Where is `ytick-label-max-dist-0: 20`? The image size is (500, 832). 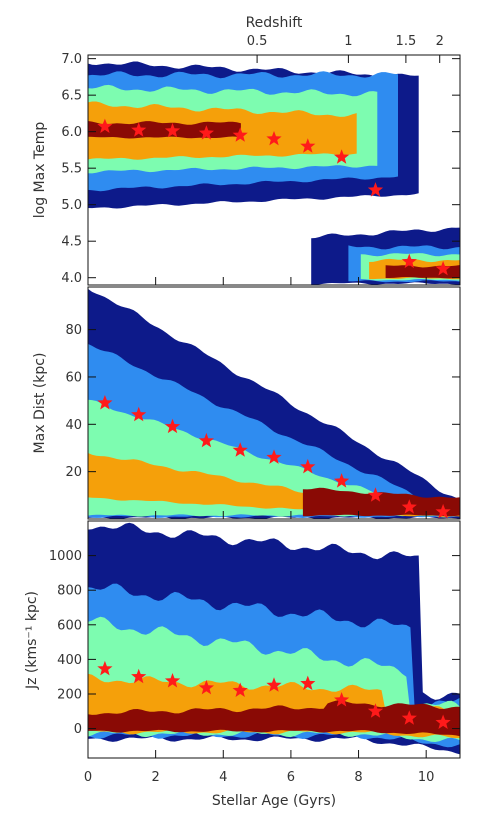 ytick-label-max-dist-0: 20 is located at coordinates (73, 472).